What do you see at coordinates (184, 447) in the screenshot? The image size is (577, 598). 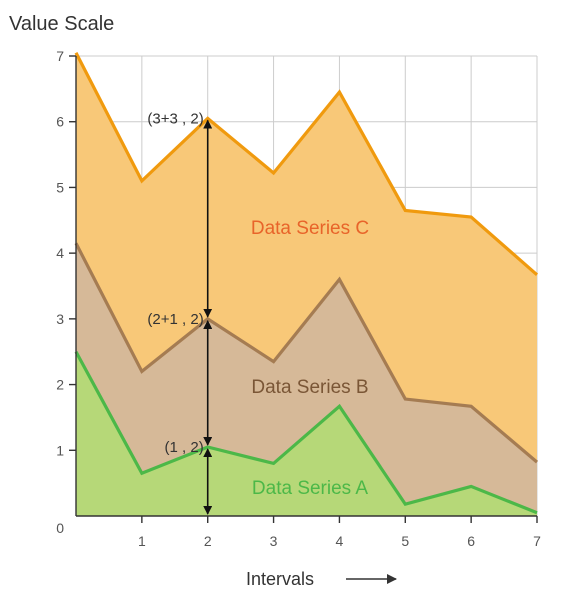 I see `point-annotation: (1 , 2)` at bounding box center [184, 447].